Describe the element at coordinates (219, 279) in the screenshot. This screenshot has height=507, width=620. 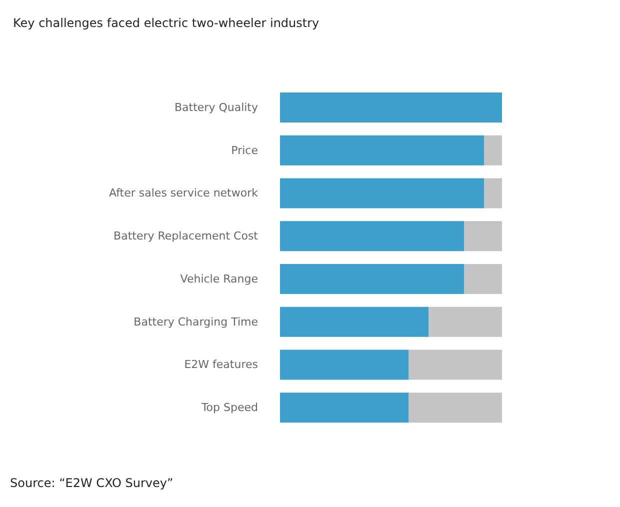
I see `y-tick-label: Vehicle Range` at that location.